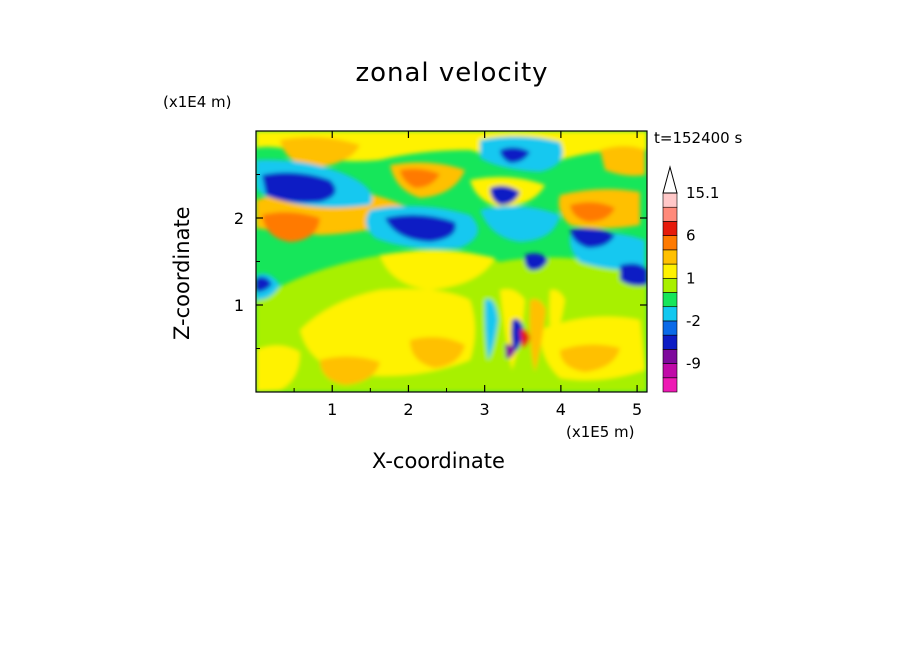  Describe the element at coordinates (440, 261) in the screenshot. I see `y-ticks: 12` at that location.